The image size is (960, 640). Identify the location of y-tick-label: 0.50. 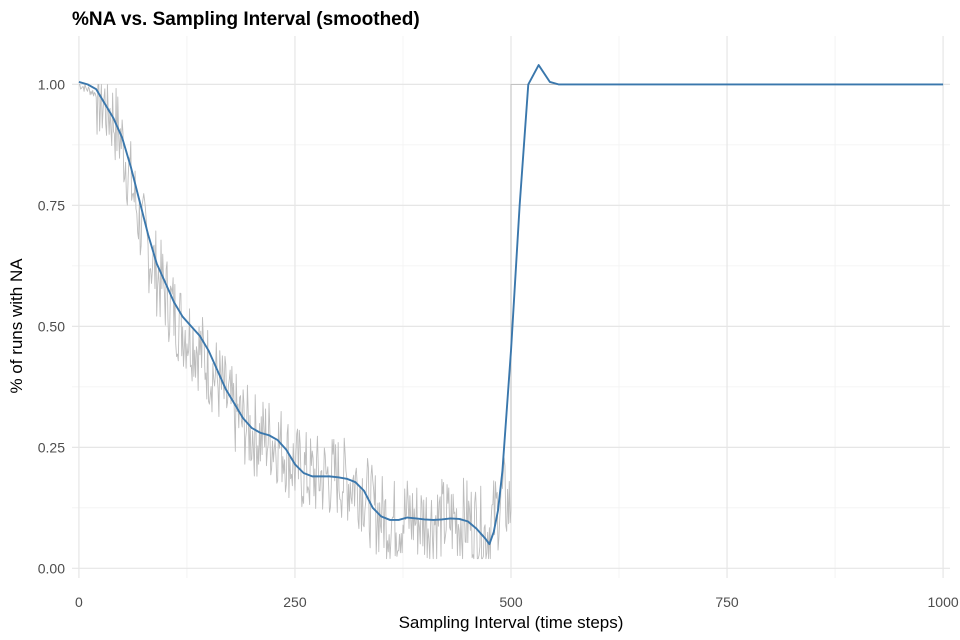
(51, 326).